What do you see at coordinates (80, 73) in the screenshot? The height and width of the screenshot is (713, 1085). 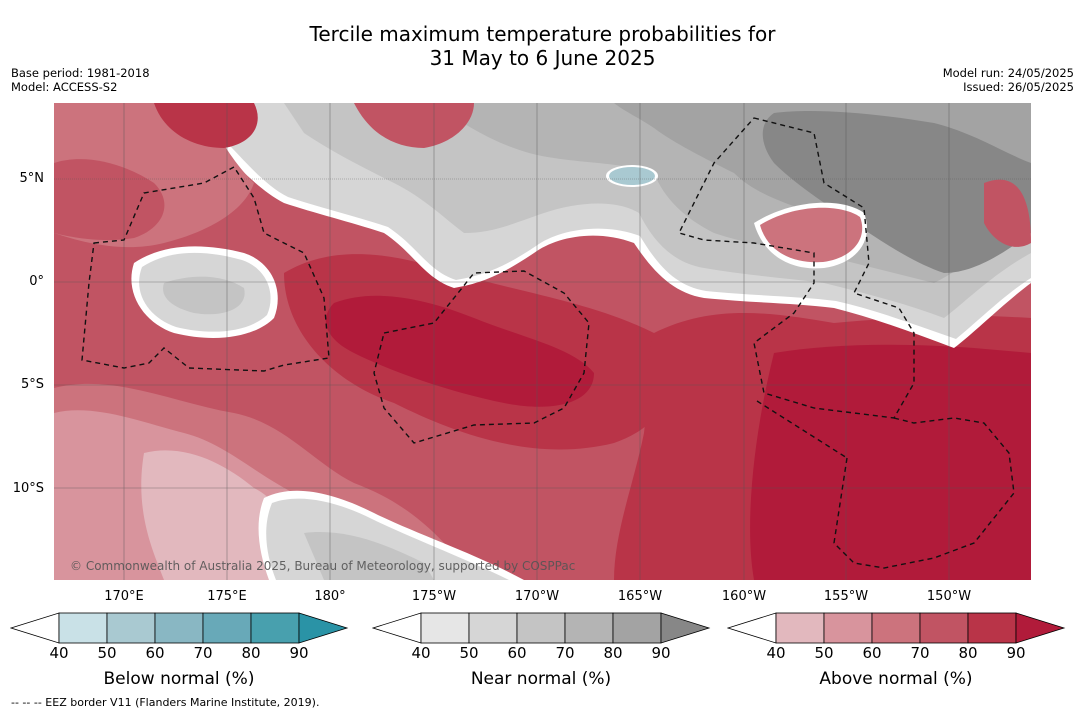 I see `base-period-text: Base period: 1981-2018` at bounding box center [80, 73].